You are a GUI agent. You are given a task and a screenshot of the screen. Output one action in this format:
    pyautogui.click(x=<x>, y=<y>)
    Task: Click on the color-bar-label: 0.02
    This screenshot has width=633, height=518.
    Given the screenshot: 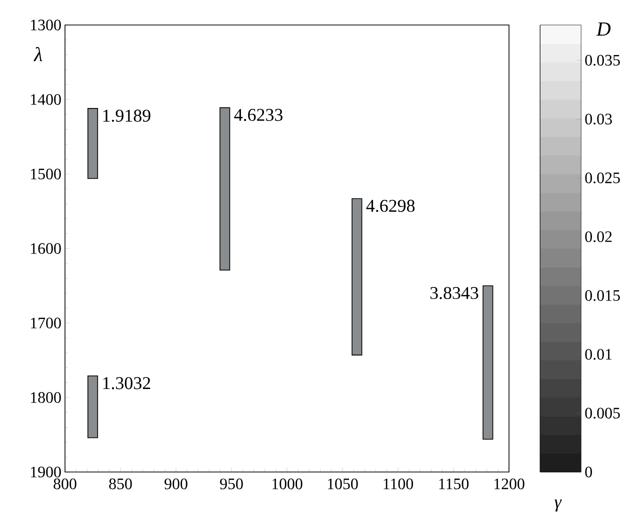 What is the action you would take?
    pyautogui.click(x=598, y=236)
    